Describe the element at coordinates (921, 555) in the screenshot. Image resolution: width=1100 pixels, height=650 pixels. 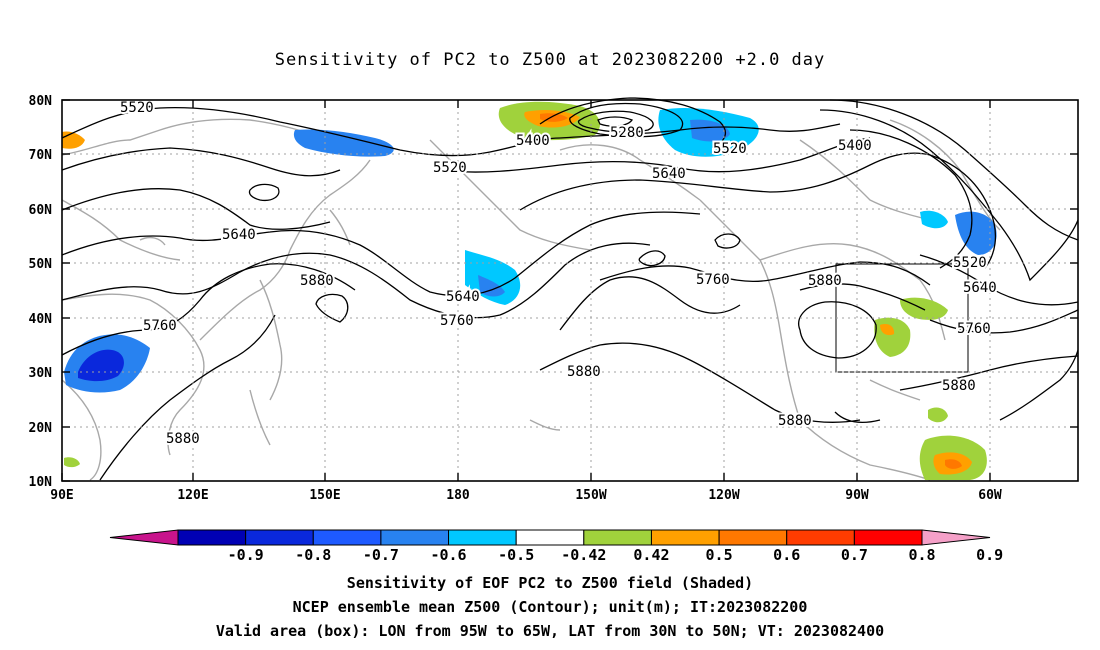
I see `colorbar-label: 0.8` at that location.